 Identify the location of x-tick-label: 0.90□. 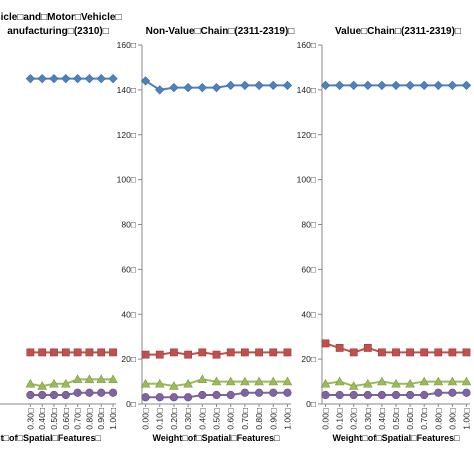
(101, 419).